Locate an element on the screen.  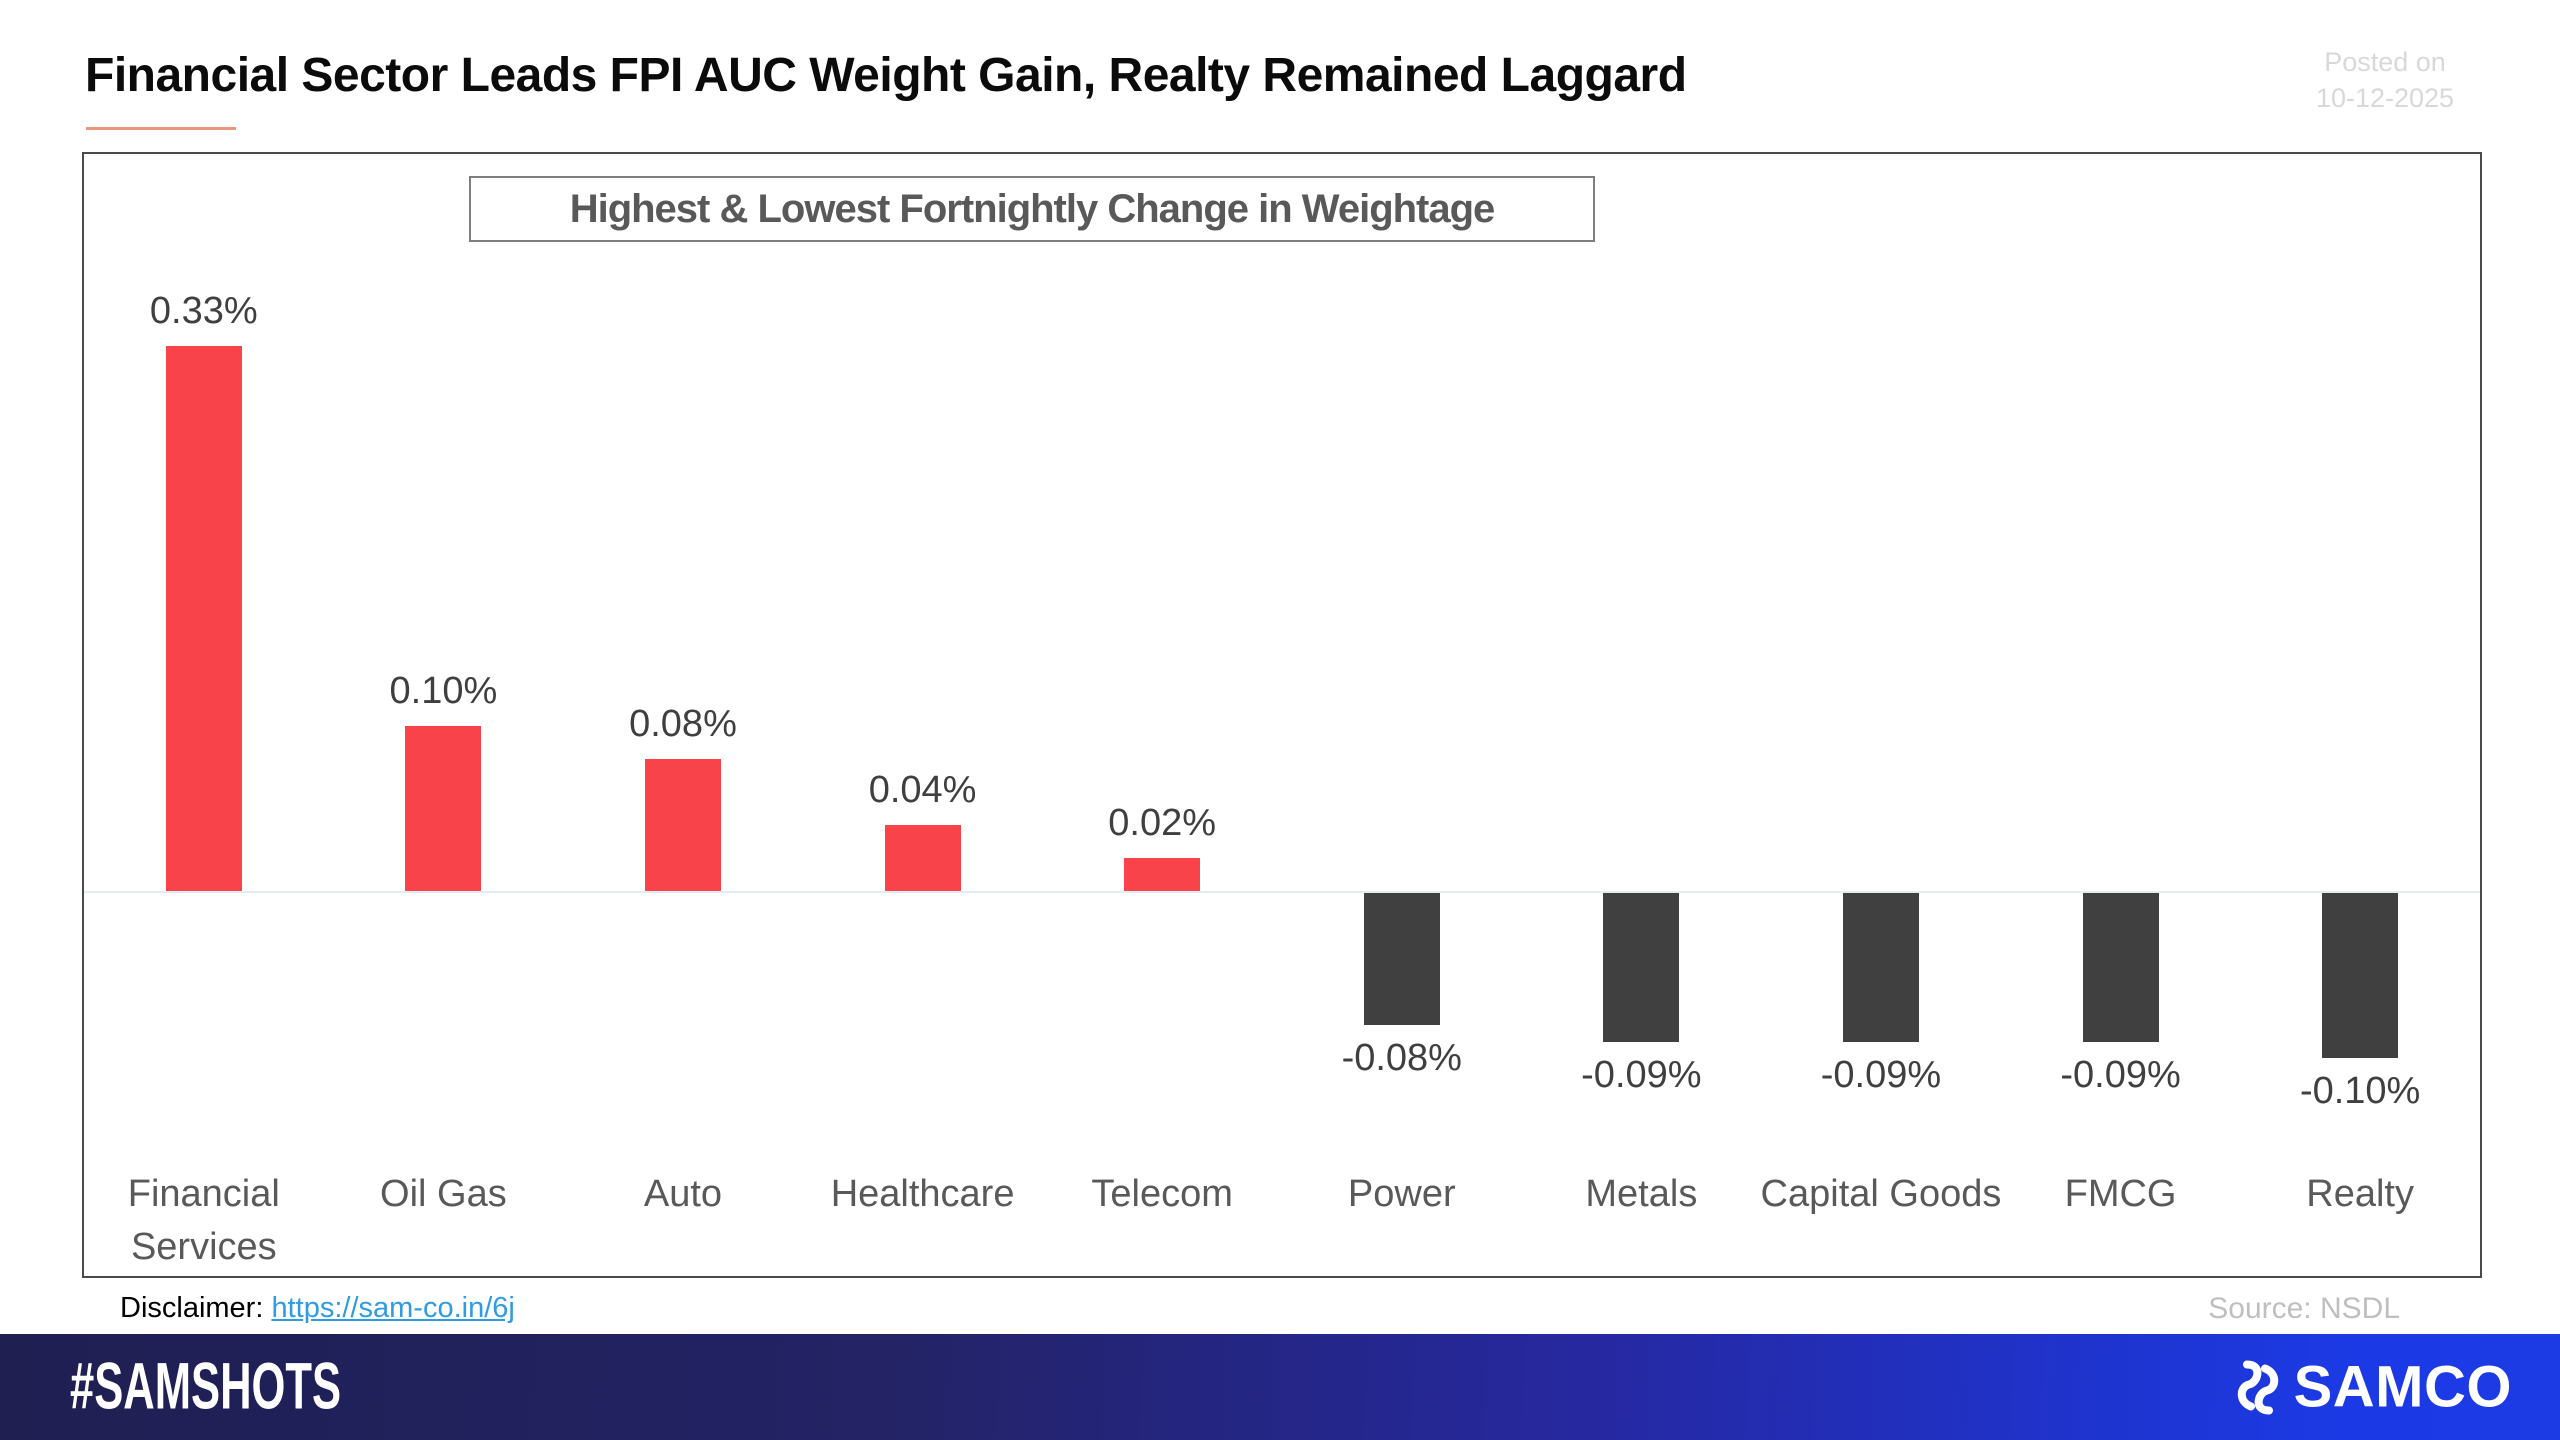
bar-column: -0.09% Capital Goods is located at coordinates (1881, 715).